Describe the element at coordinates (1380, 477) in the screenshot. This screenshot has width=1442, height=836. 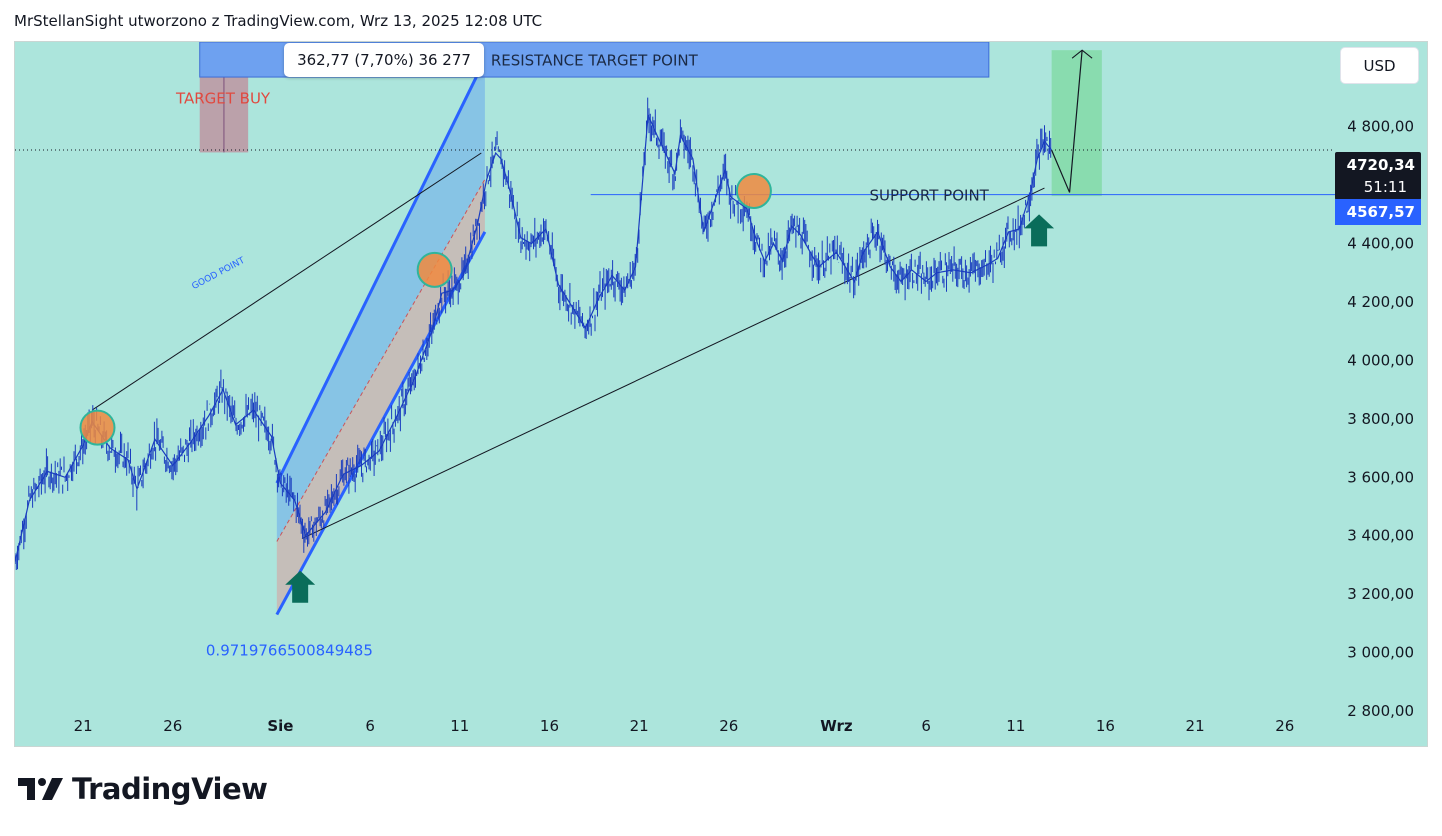
I see `y-tick-label: 3 600,00` at that location.